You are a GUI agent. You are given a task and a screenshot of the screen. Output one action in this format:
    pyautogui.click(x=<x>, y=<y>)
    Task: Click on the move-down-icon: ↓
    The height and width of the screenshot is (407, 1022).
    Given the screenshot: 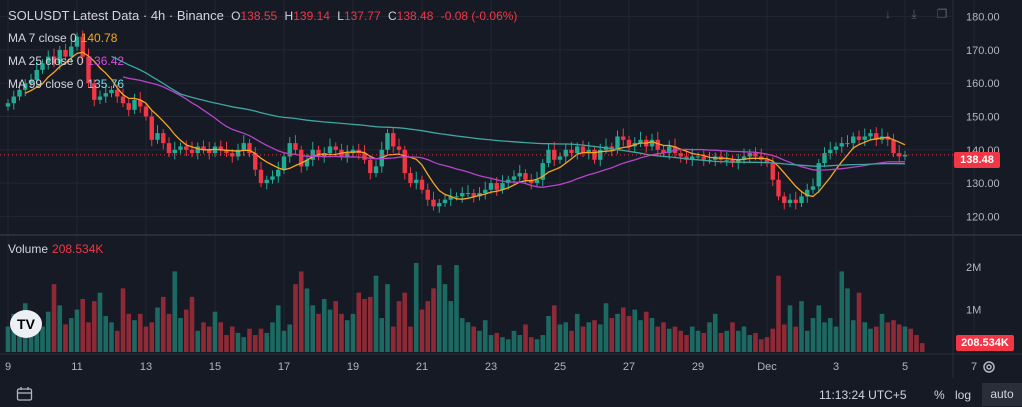 What is the action you would take?
    pyautogui.click(x=888, y=14)
    